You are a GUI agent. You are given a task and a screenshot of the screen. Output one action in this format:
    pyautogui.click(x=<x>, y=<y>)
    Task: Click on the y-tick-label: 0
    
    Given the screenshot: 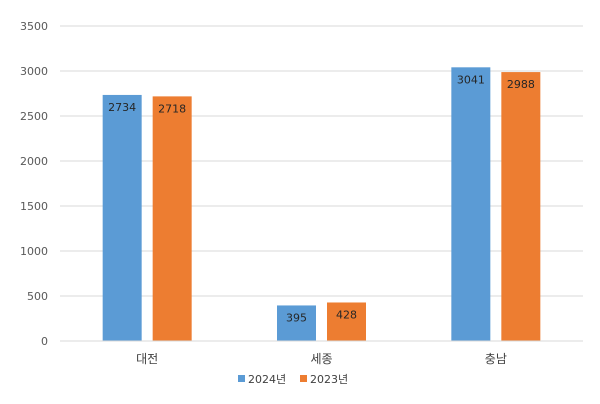 What is the action you would take?
    pyautogui.click(x=44, y=341)
    